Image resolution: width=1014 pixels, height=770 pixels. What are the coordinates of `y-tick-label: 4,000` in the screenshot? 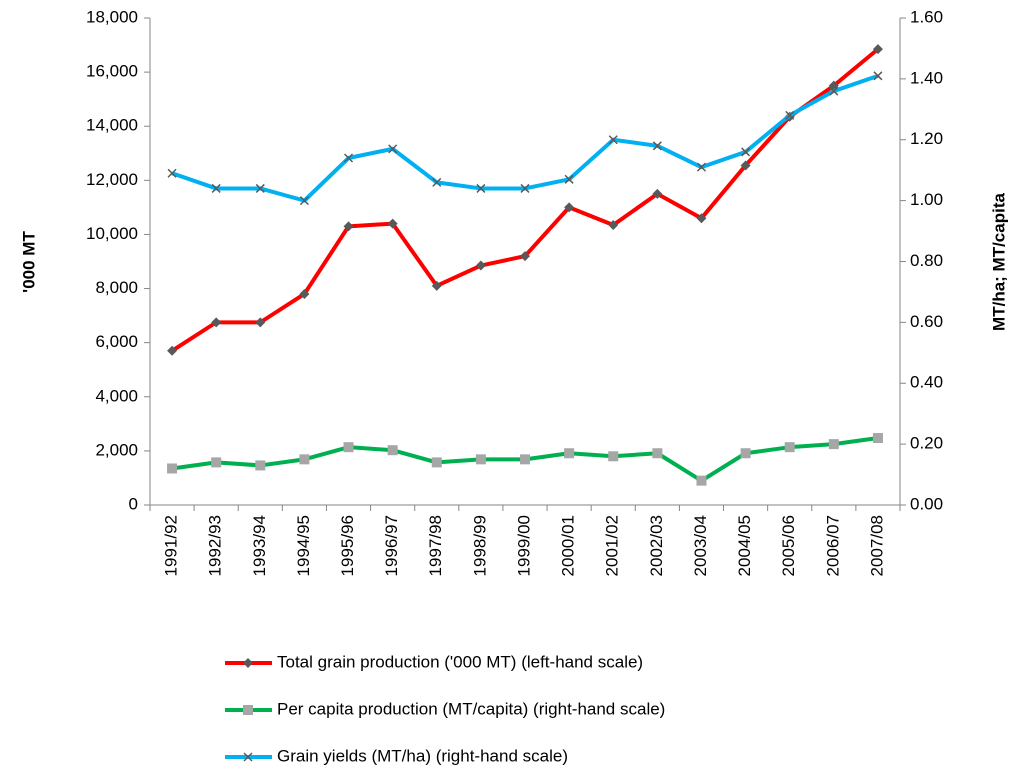 It's located at (116, 395).